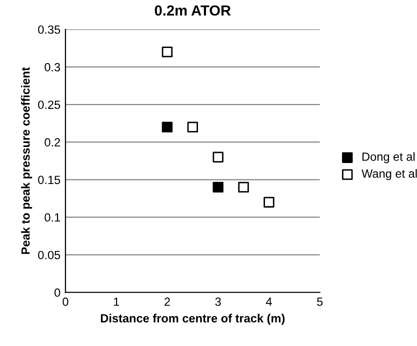 The width and height of the screenshot is (417, 346). What do you see at coordinates (57, 292) in the screenshot?
I see `y-tick-label: 0` at bounding box center [57, 292].